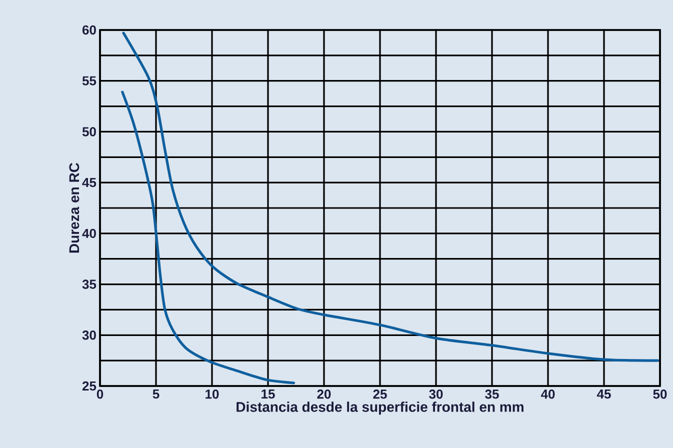  Describe the element at coordinates (89, 335) in the screenshot. I see `y-tick-label: 30` at that location.